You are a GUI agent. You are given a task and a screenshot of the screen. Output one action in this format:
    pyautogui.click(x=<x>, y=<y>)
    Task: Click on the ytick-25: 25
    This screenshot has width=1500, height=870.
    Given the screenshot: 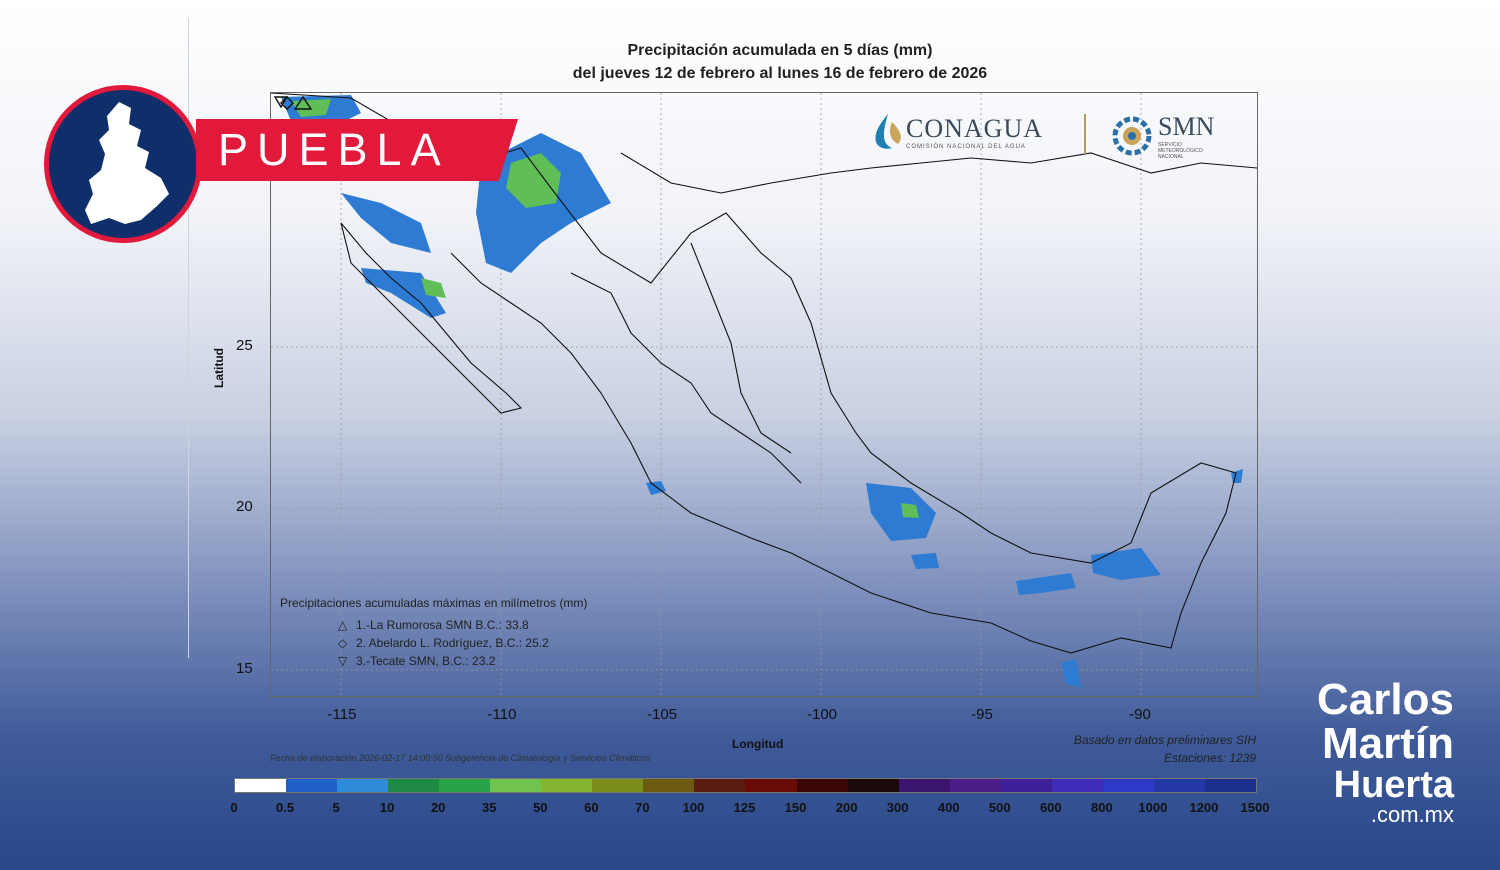 What is the action you would take?
    pyautogui.click(x=244, y=345)
    